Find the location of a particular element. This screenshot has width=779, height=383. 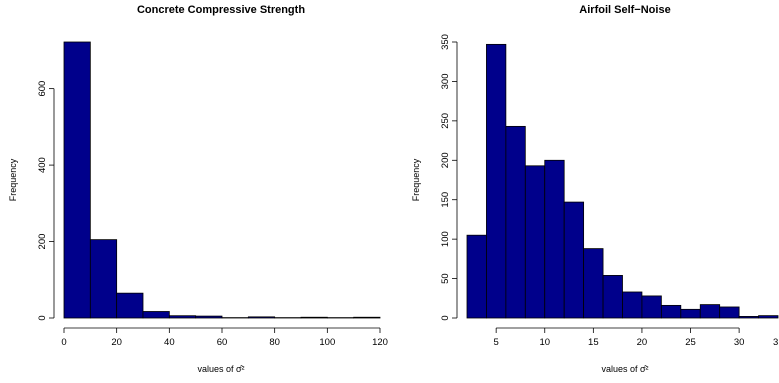

x-axis-concrete: 0 20 40 60 80 100 120 is located at coordinates (224, 337).